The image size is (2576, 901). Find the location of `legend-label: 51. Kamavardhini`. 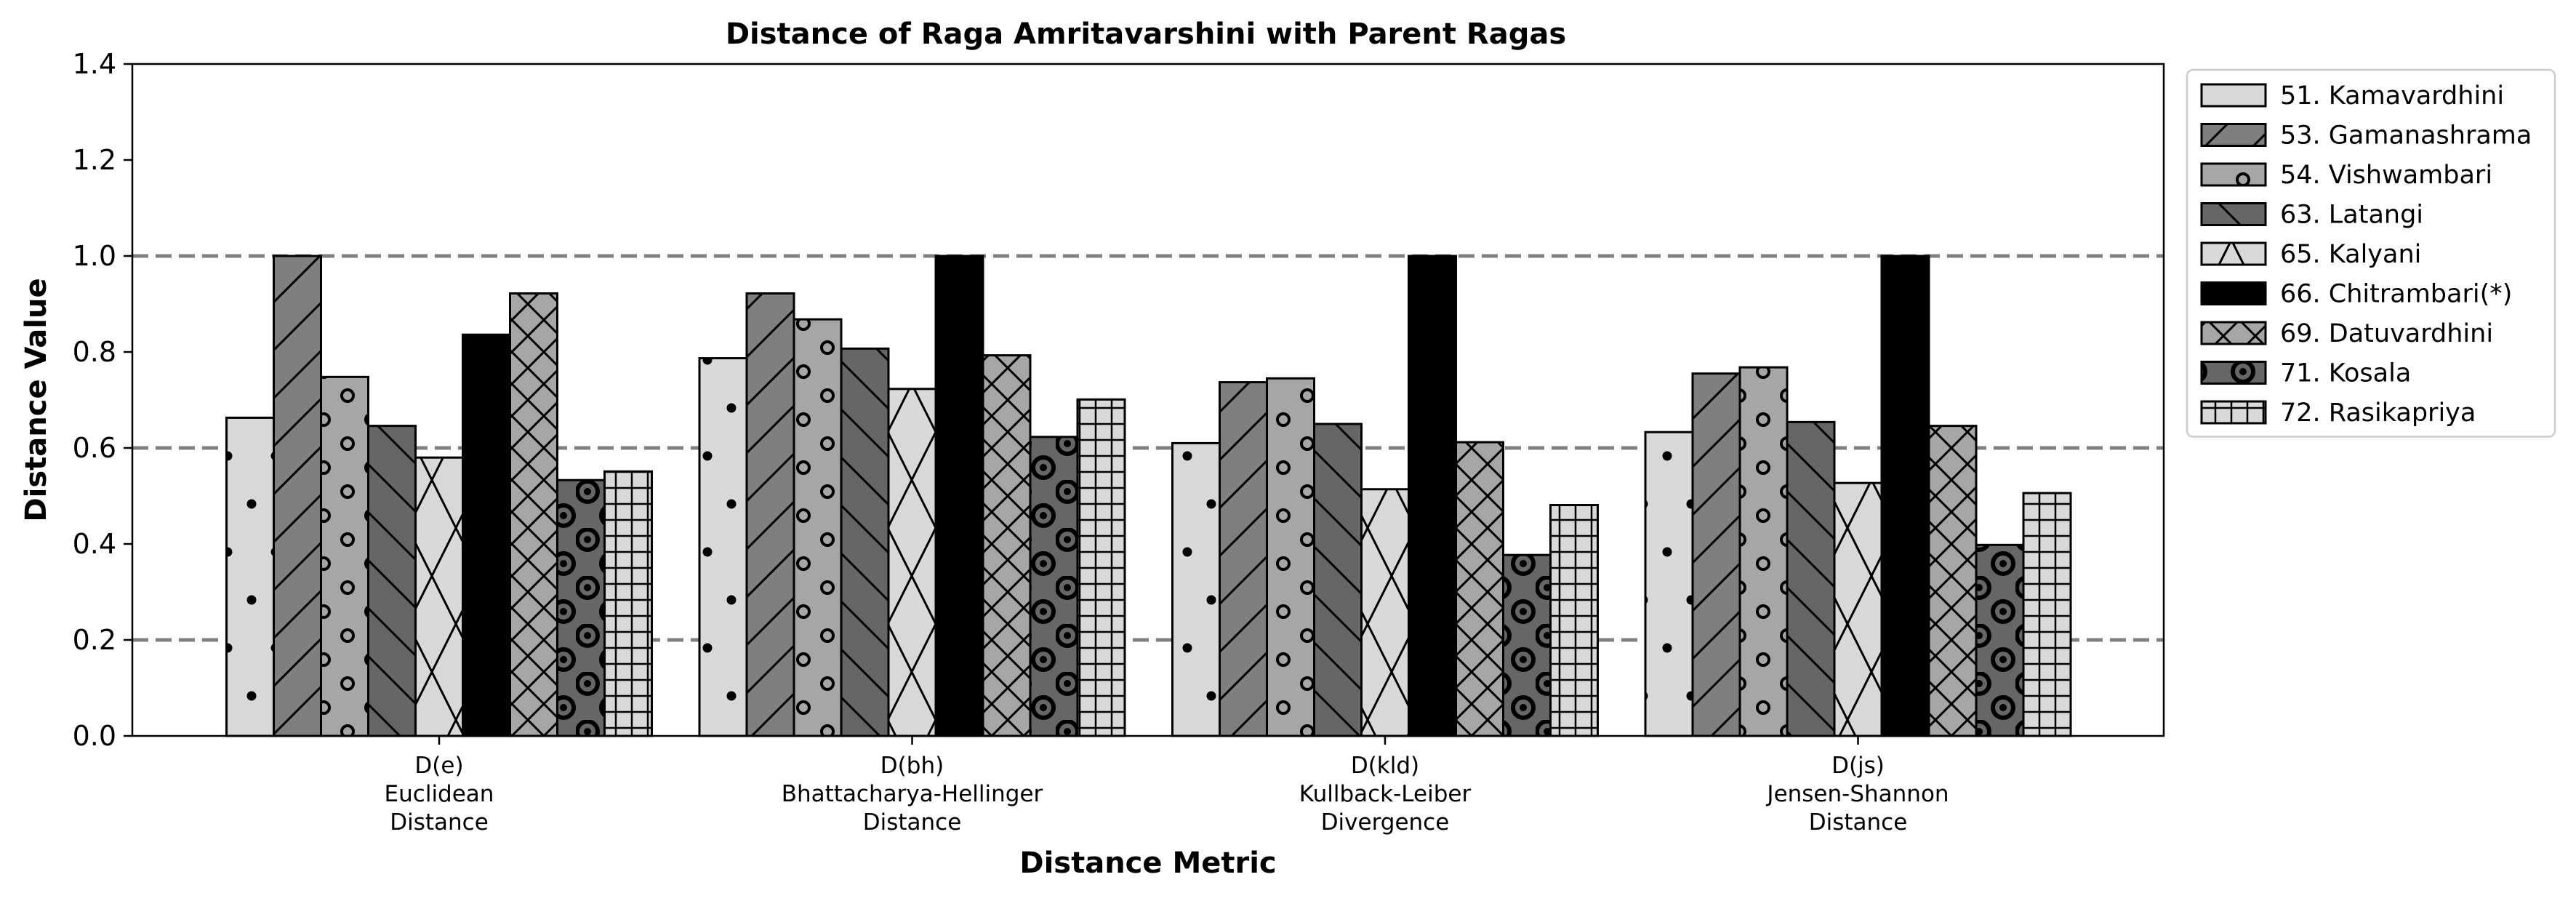

legend-label: 51. Kamavardhini is located at coordinates (2392, 96).